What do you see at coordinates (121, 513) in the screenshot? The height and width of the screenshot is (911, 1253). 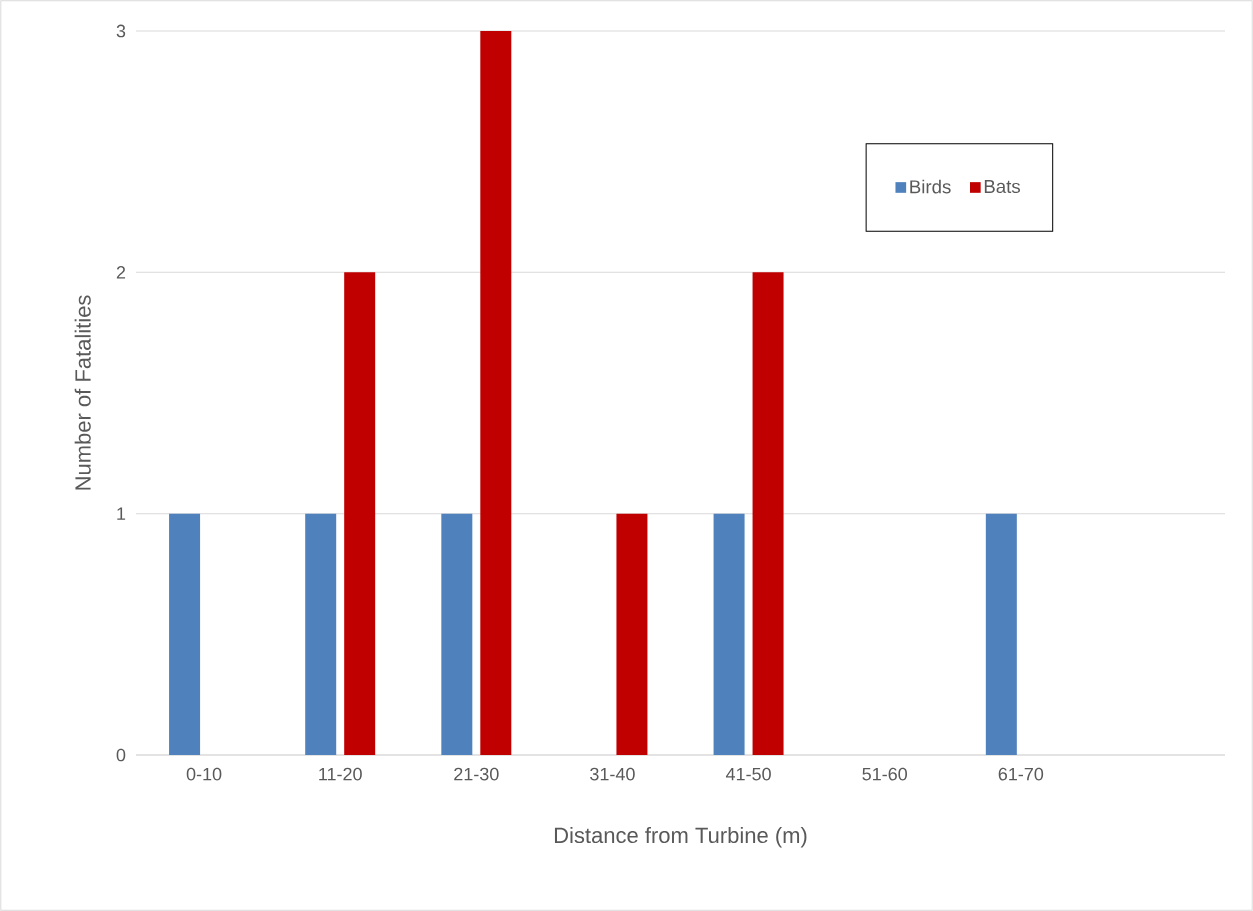 I see `y-tick-label: 1` at bounding box center [121, 513].